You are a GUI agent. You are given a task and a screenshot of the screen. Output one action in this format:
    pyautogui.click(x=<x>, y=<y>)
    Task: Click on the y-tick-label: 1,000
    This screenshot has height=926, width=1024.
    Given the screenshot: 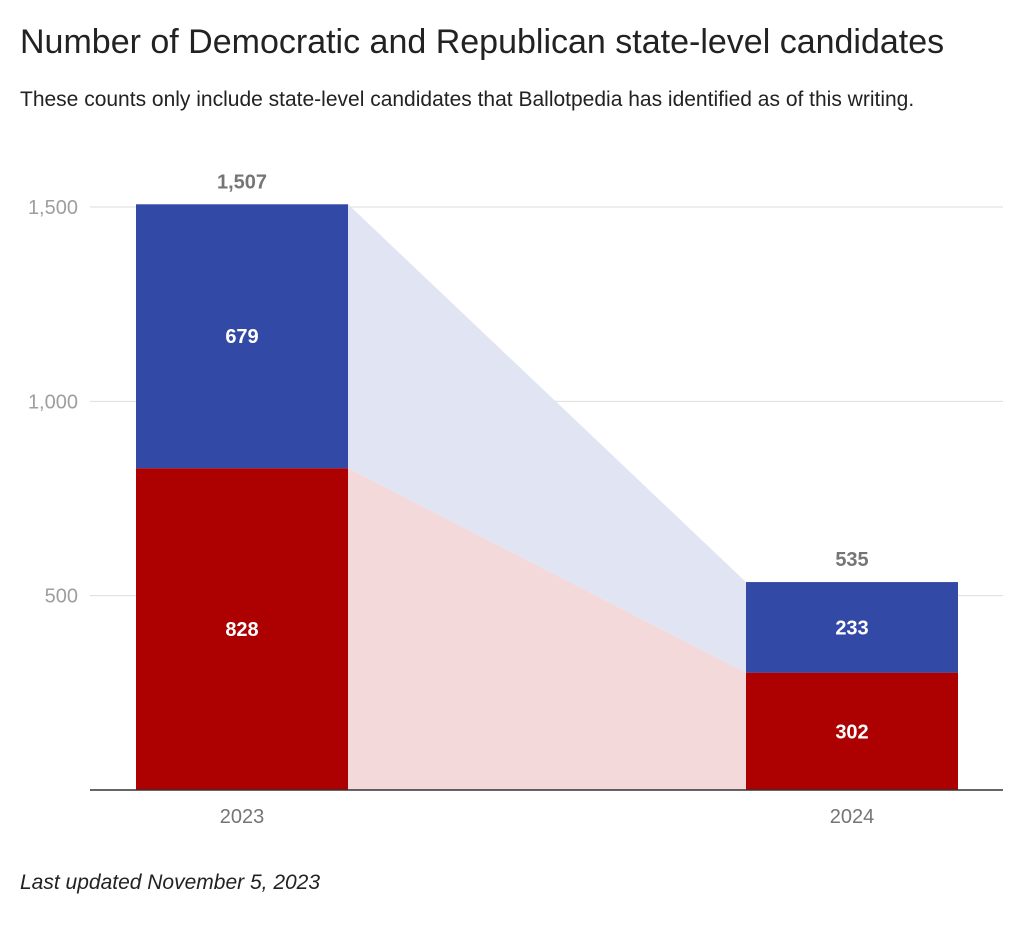 What is the action you would take?
    pyautogui.click(x=53, y=402)
    